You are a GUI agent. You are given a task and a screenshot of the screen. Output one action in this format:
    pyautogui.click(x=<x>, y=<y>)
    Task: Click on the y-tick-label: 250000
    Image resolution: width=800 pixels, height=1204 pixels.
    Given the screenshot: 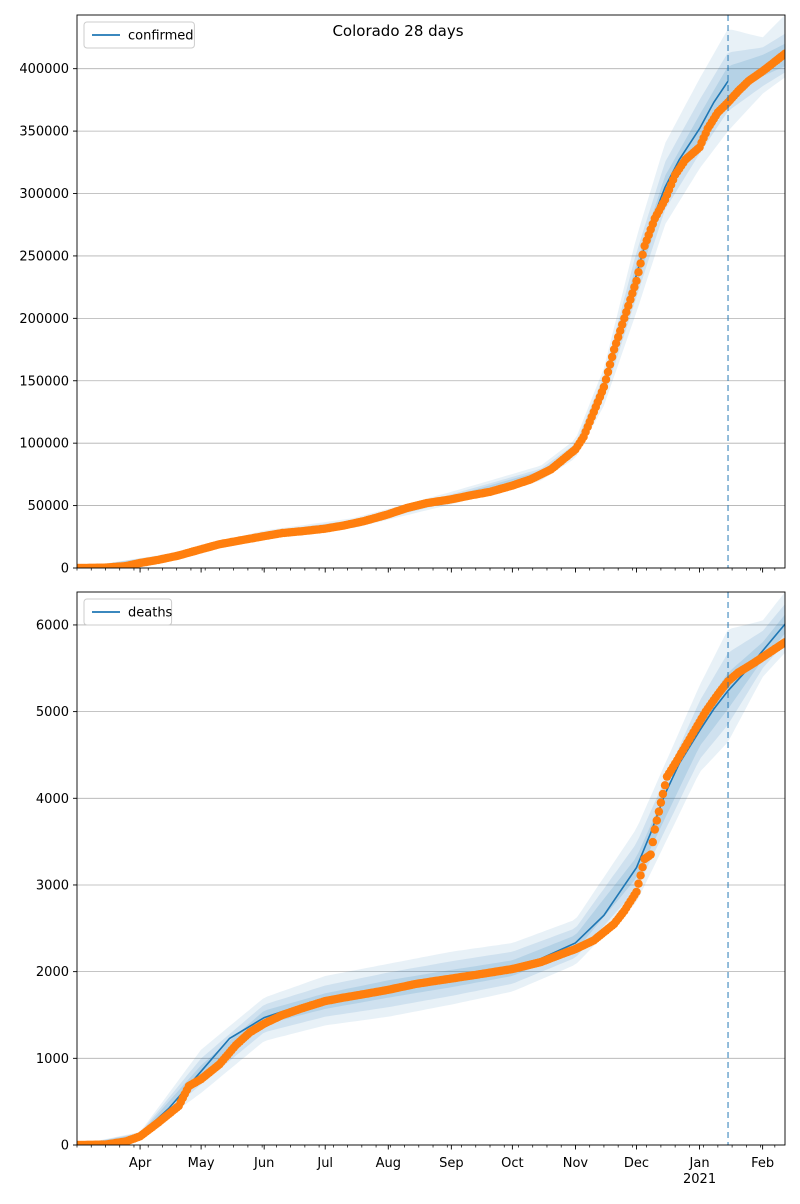 What is the action you would take?
    pyautogui.click(x=44, y=256)
    